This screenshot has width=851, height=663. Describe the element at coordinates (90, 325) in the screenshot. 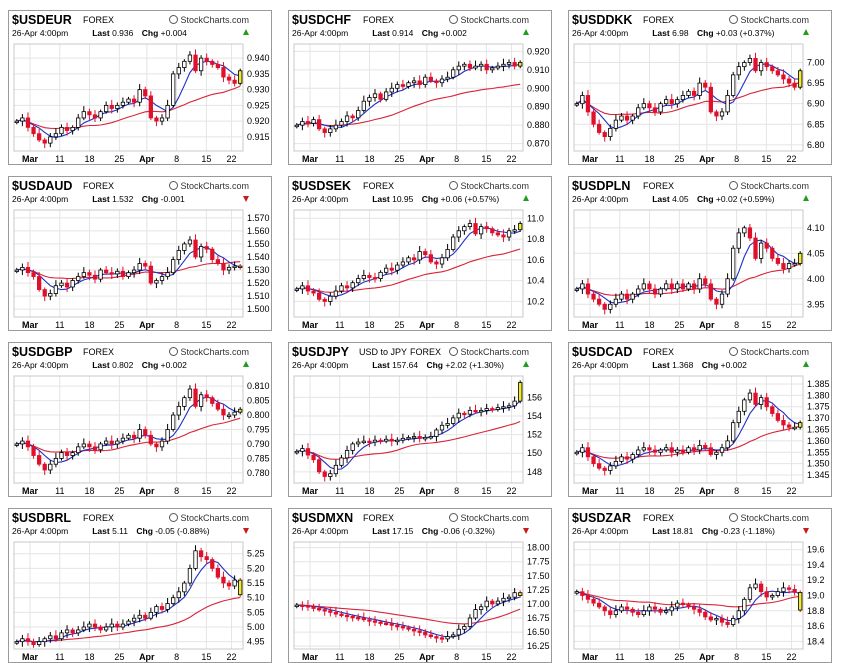

I see `x-tick-label: 18` at that location.